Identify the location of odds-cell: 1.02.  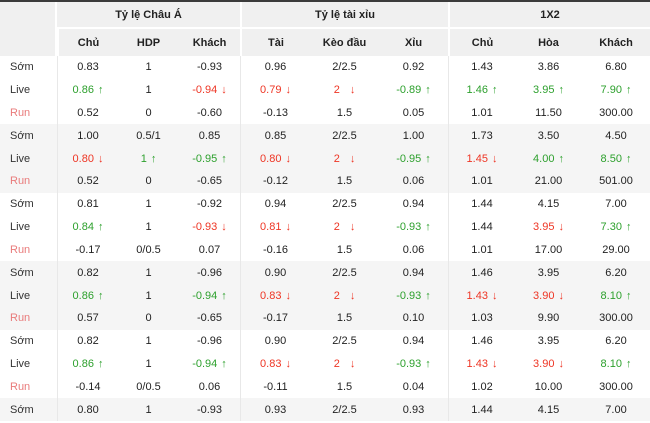
(481, 387).